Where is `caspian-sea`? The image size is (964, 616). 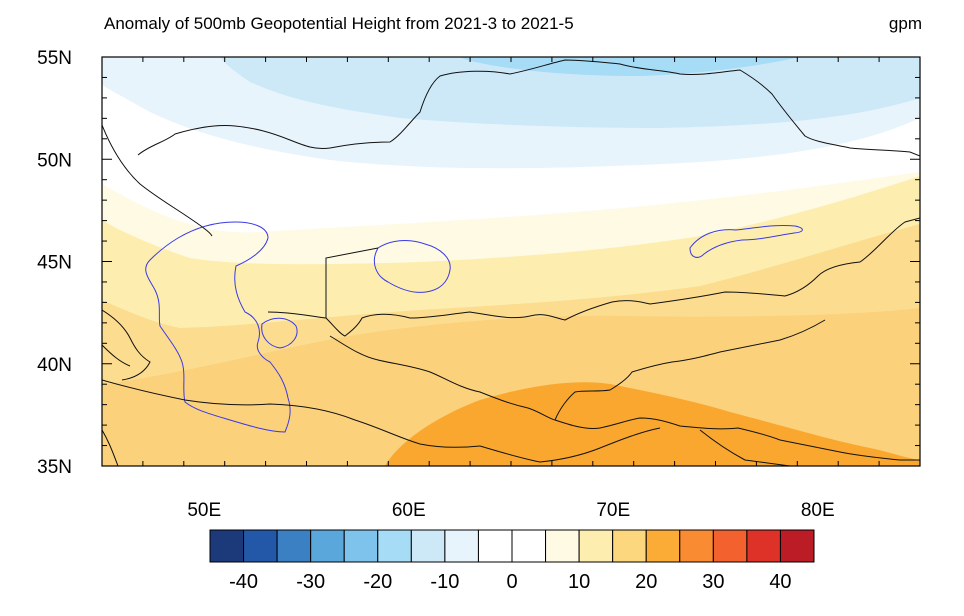 caspian-sea is located at coordinates (218, 327).